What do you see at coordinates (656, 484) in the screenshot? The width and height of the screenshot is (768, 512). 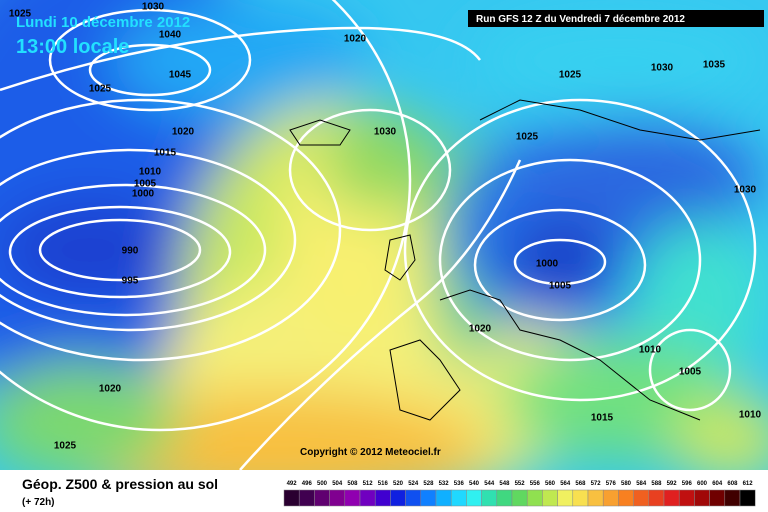 I see `scale-label: 588` at bounding box center [656, 484].